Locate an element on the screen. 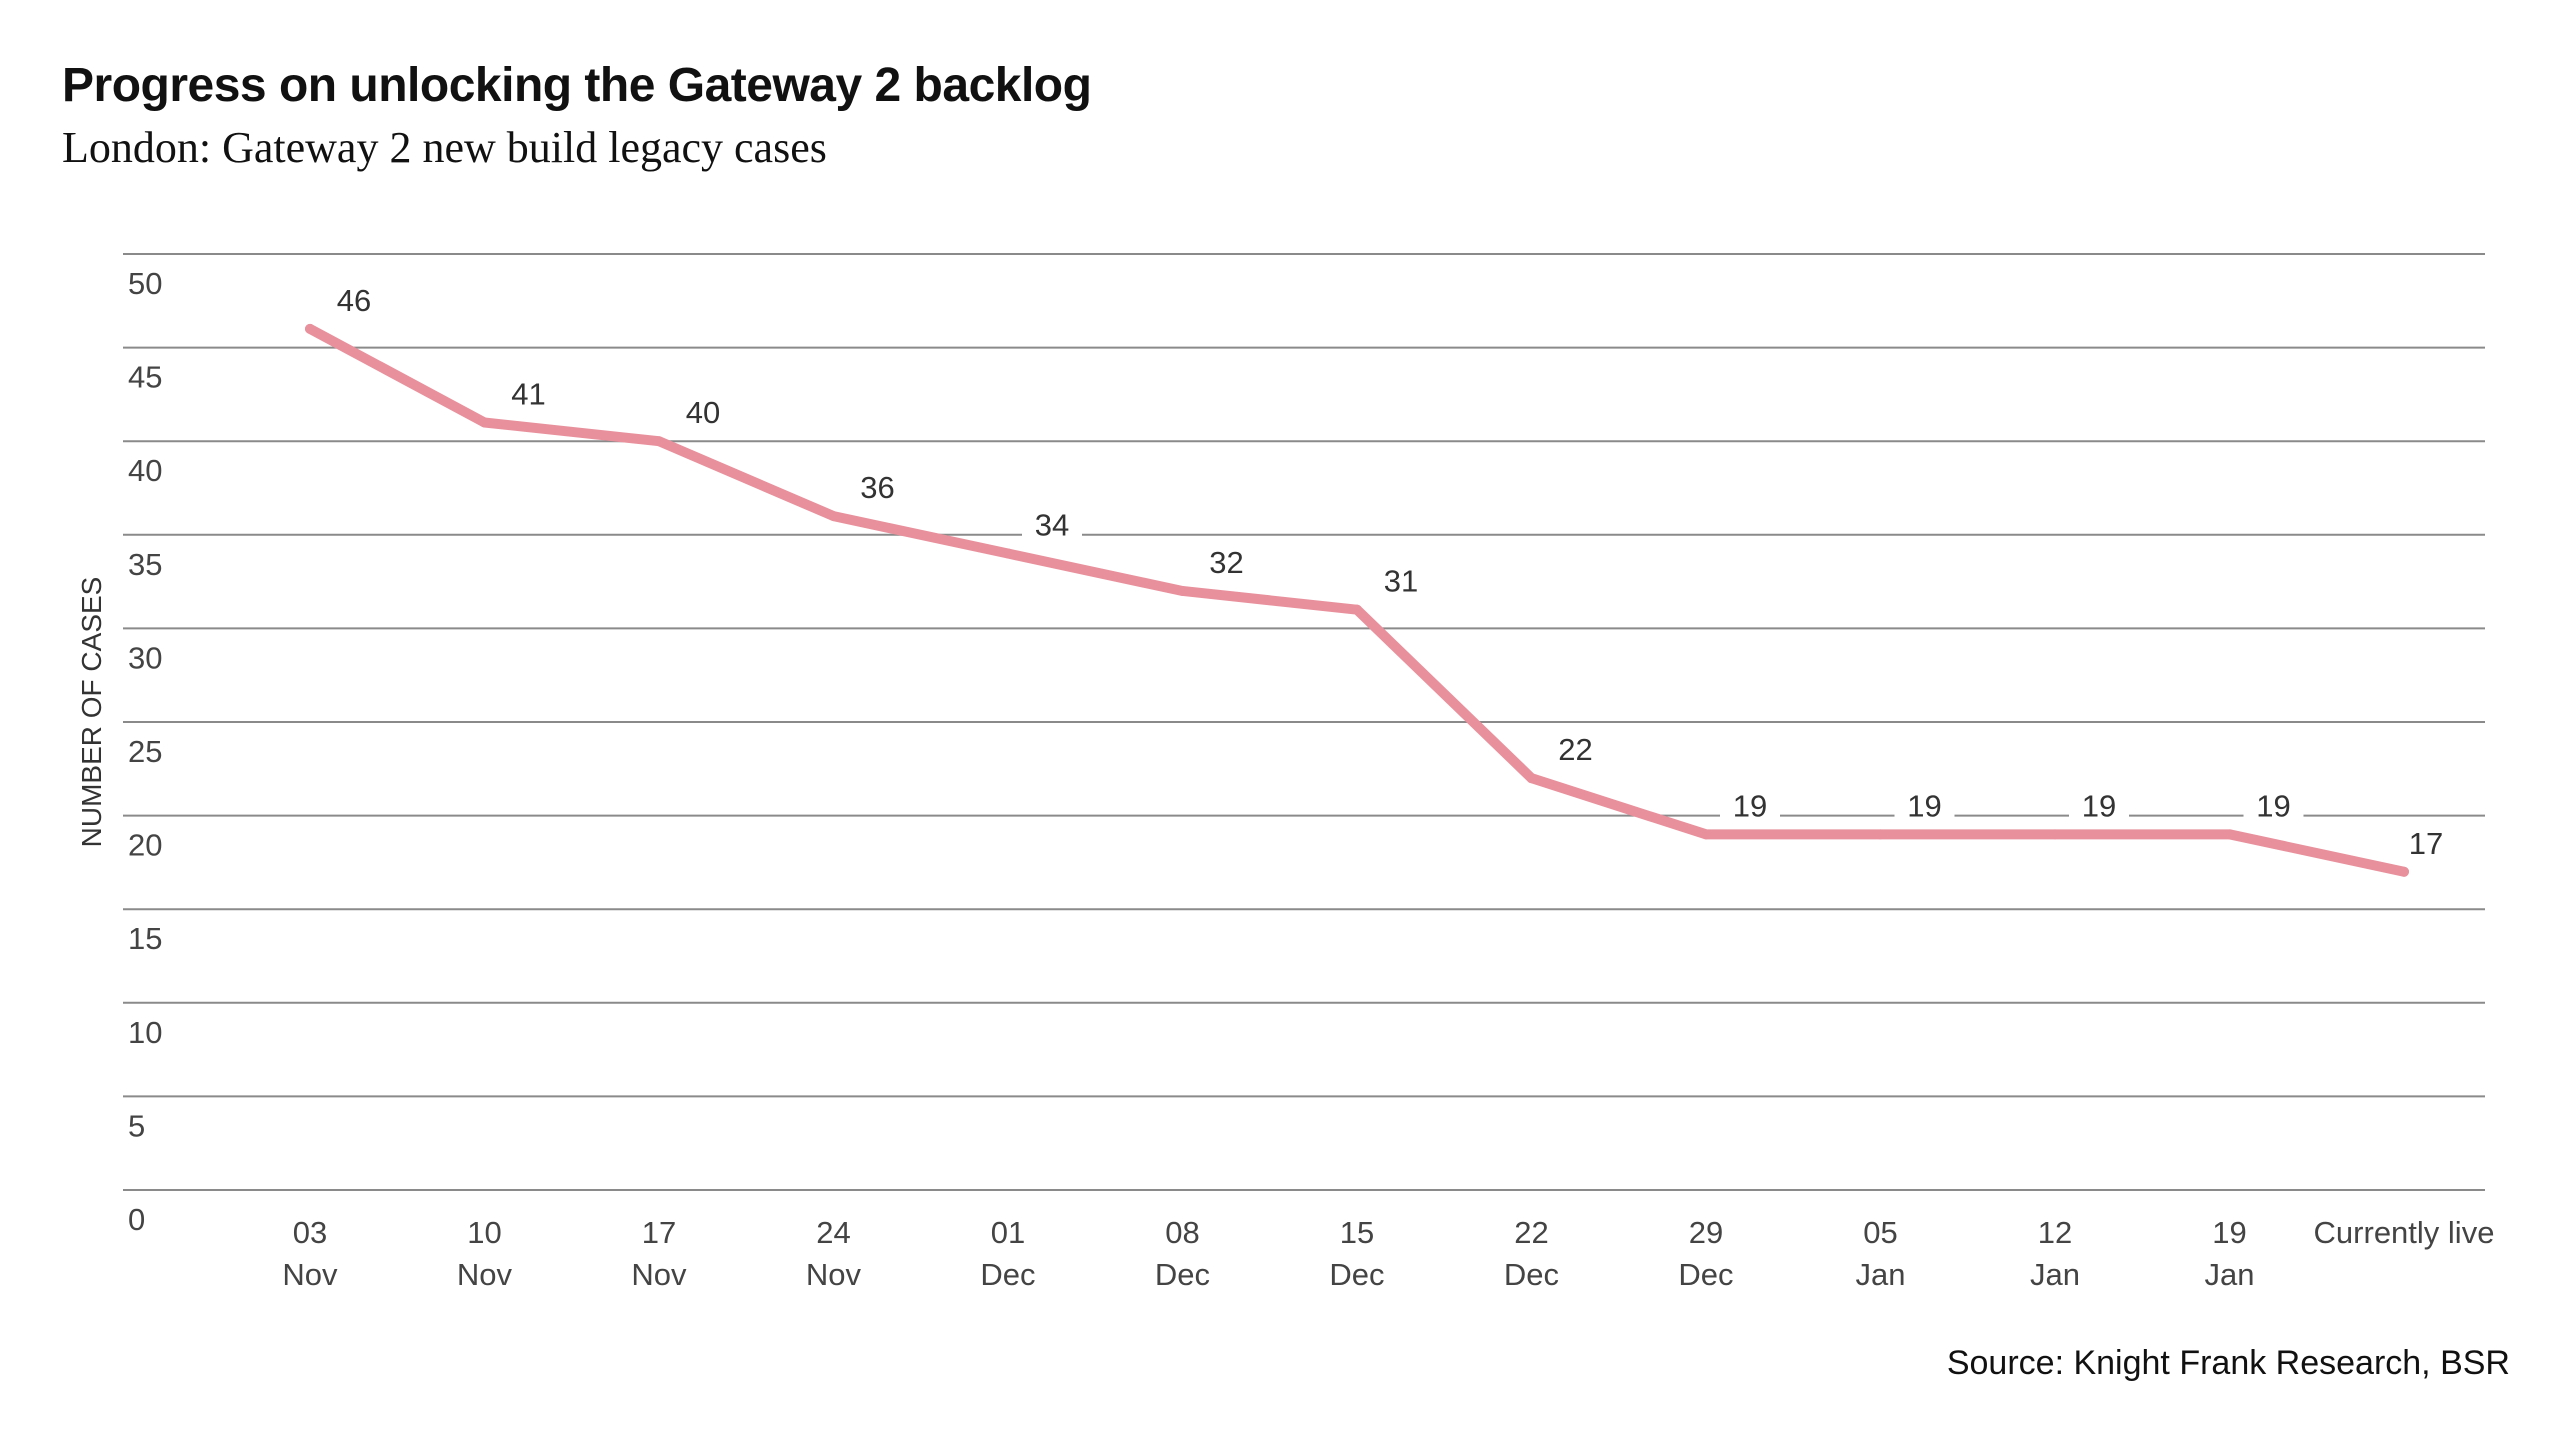 The width and height of the screenshot is (2560, 1440). x-tick-label: 17 is located at coordinates (659, 1232).